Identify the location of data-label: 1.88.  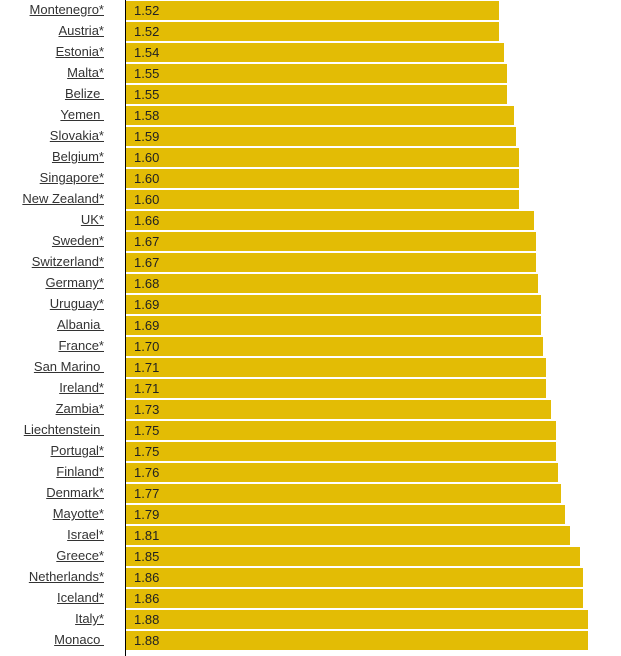
(147, 640).